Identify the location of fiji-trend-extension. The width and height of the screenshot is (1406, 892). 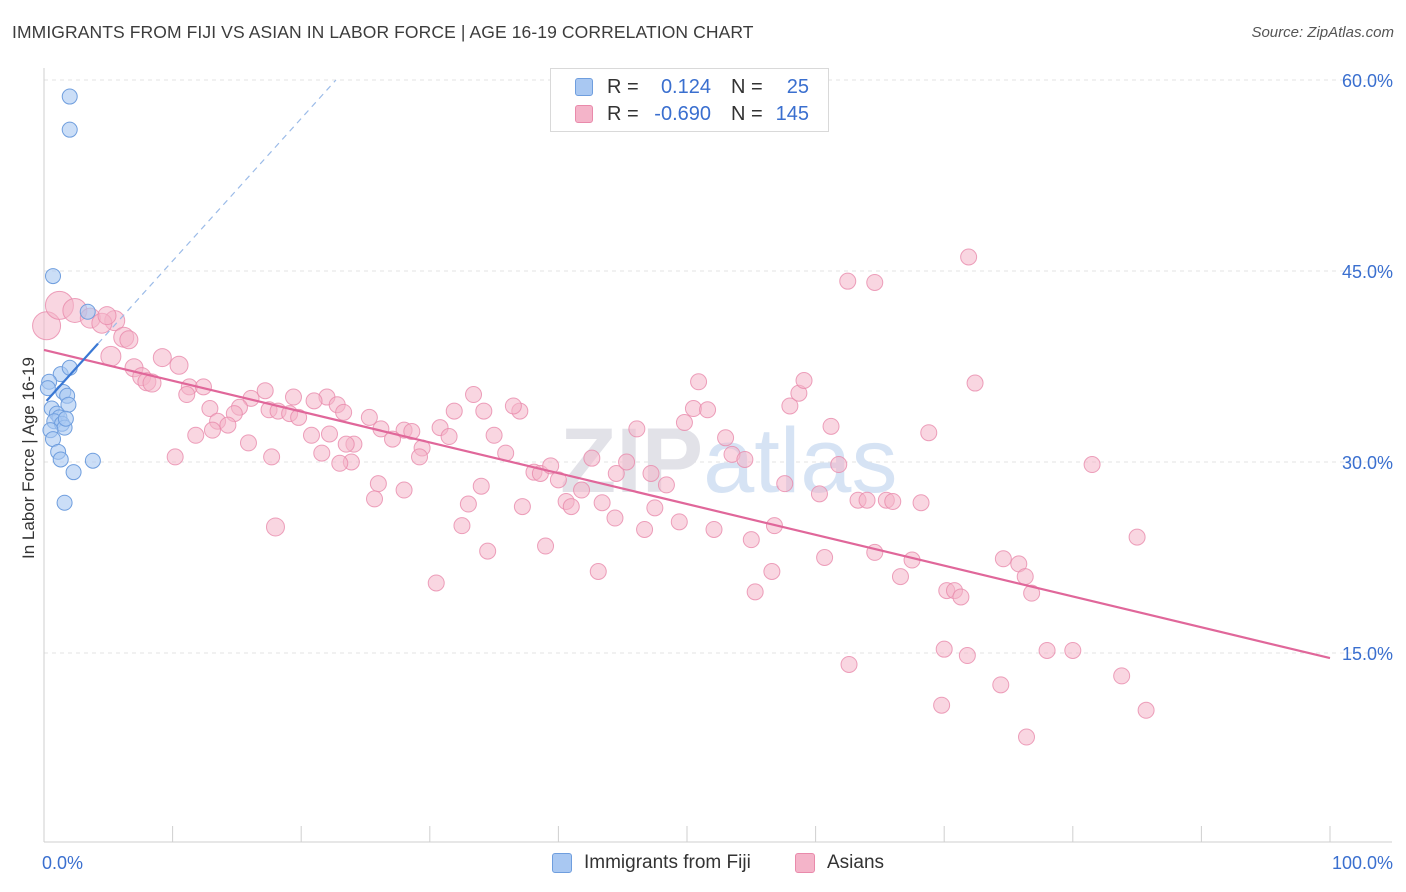
(217, 211).